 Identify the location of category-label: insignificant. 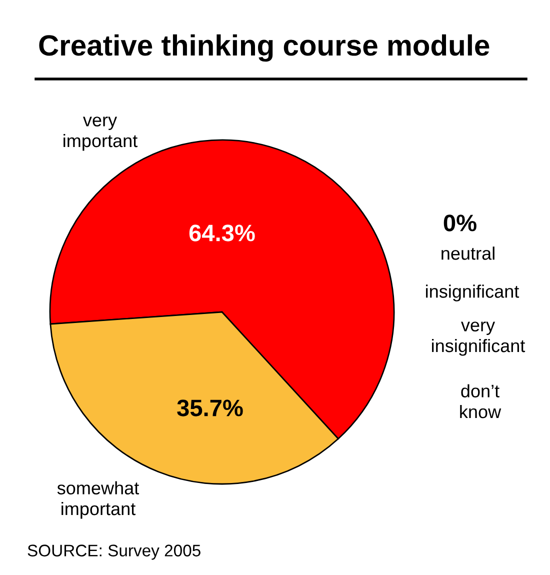
(473, 293).